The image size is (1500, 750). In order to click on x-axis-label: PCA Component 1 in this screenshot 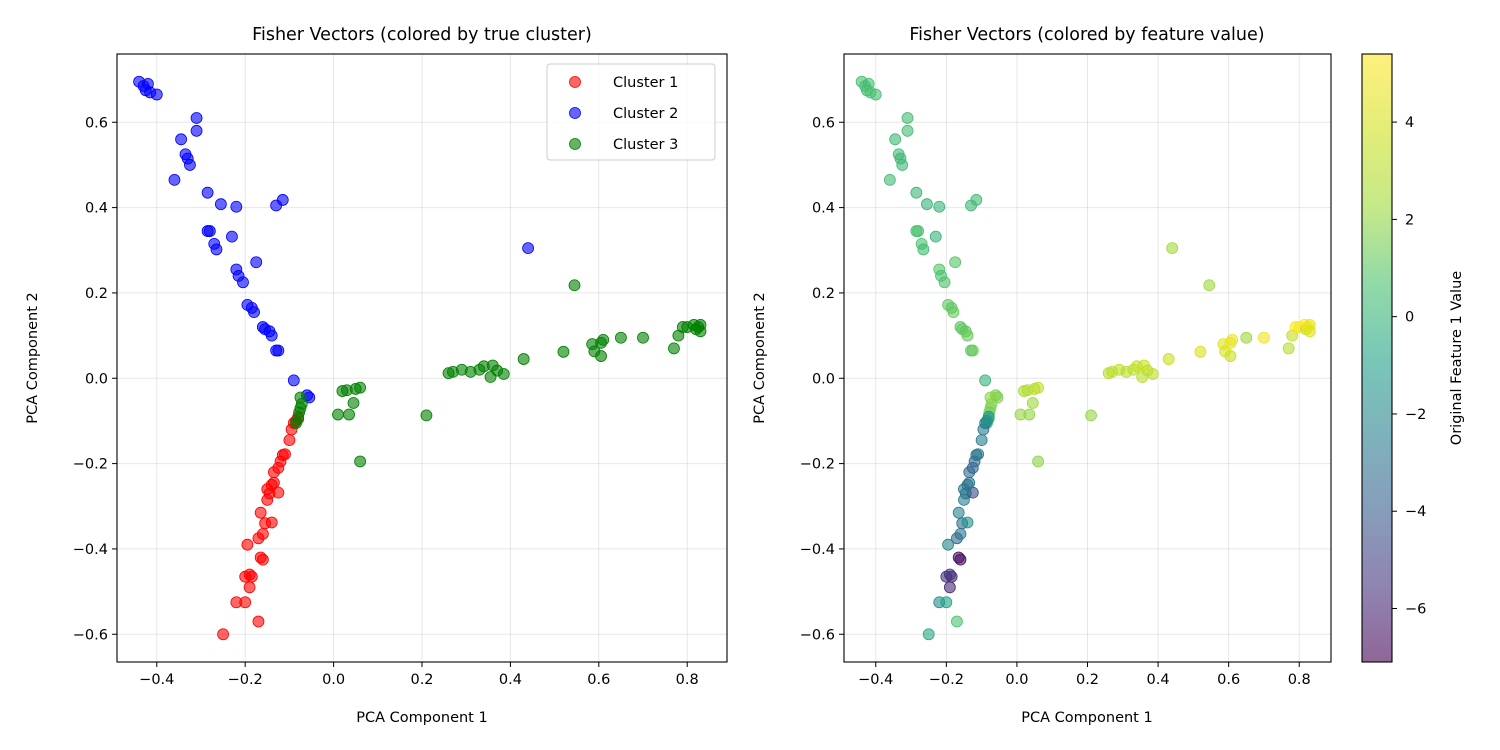, I will do `click(1086, 718)`.